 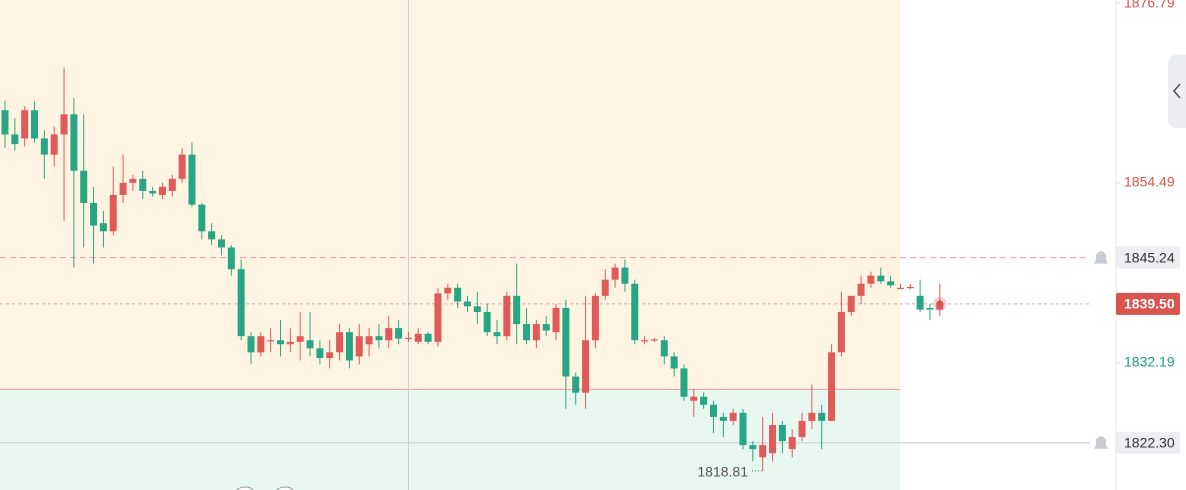 What do you see at coordinates (1177, 91) in the screenshot?
I see `collapse-tab` at bounding box center [1177, 91].